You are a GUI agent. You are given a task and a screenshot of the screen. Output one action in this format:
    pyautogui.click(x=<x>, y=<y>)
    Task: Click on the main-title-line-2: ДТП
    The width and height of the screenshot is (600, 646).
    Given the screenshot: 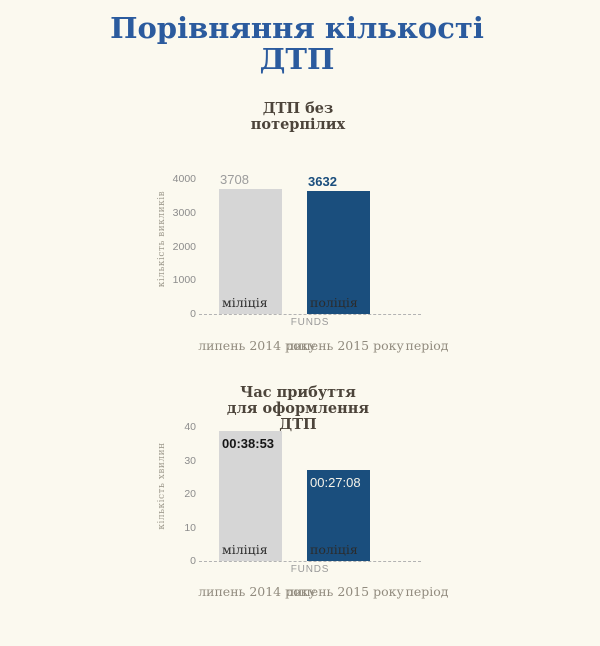 What is the action you would take?
    pyautogui.click(x=297, y=59)
    